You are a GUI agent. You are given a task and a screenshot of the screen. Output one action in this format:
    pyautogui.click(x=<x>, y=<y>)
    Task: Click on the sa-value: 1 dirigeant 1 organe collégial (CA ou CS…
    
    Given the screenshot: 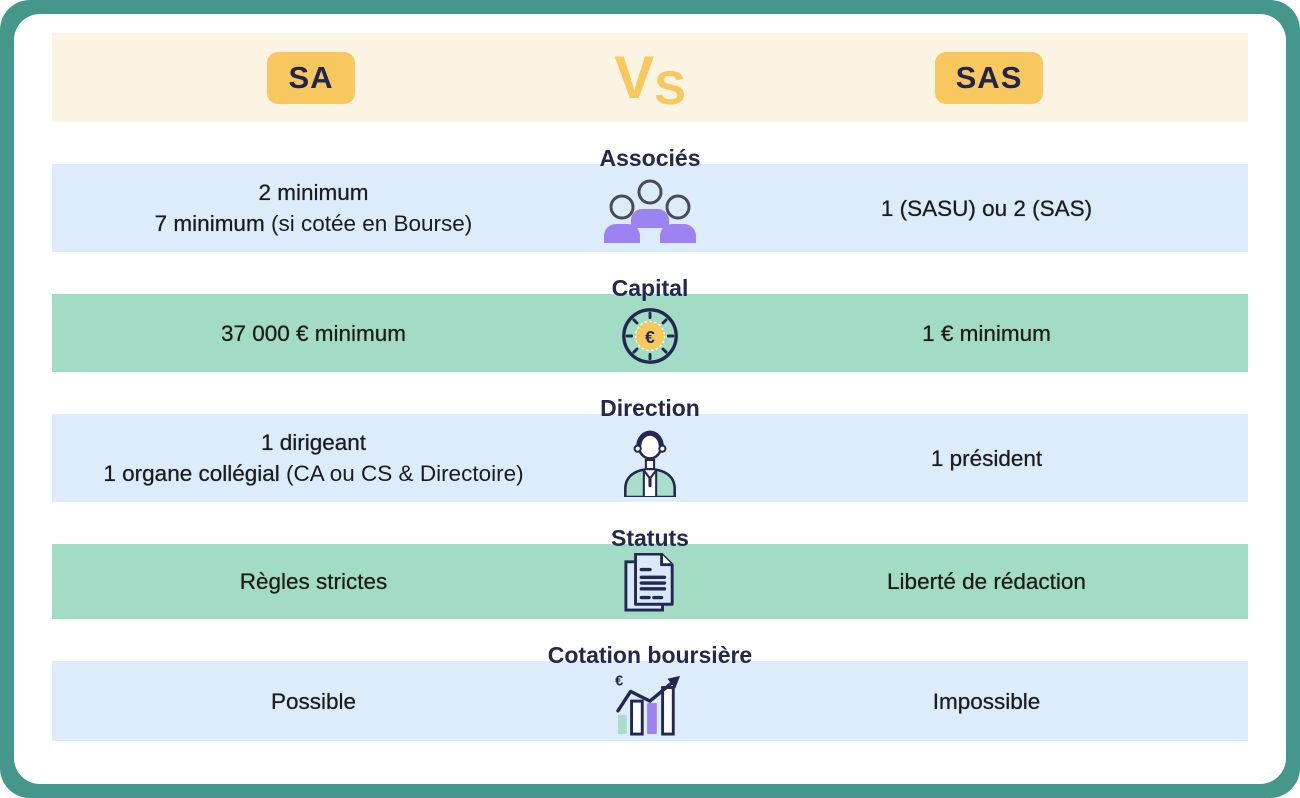 What is the action you would take?
    pyautogui.click(x=313, y=458)
    